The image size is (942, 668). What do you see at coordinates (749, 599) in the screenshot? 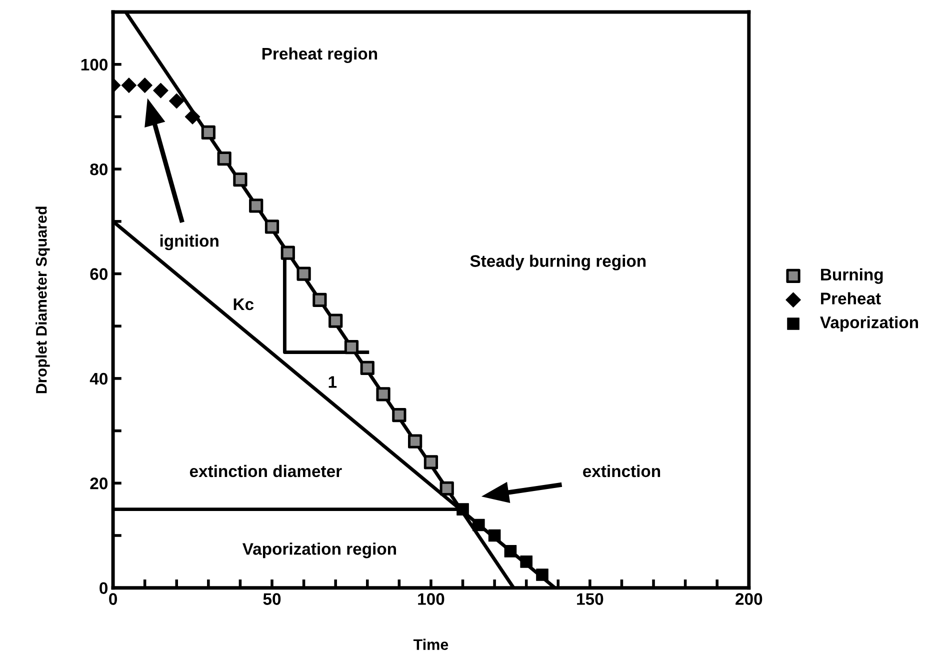
I see `x-tick-label: 200` at bounding box center [749, 599].